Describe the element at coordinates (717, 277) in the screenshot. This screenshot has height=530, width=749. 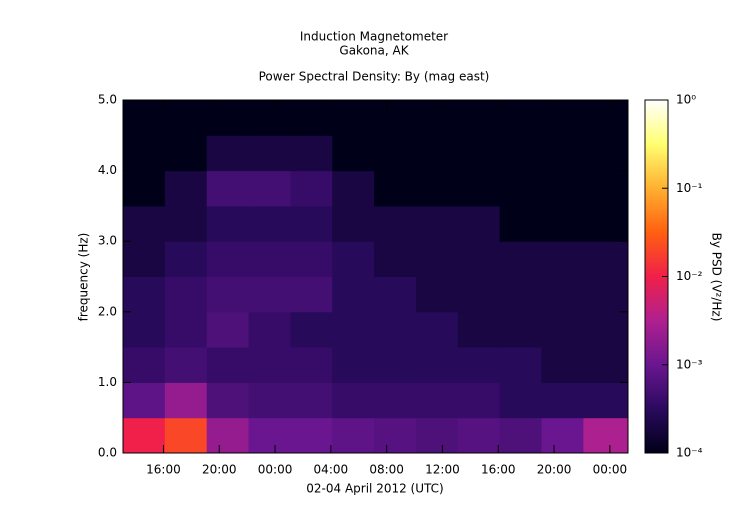
I see `colorbar-label: By PSD (V²/Hz)` at that location.